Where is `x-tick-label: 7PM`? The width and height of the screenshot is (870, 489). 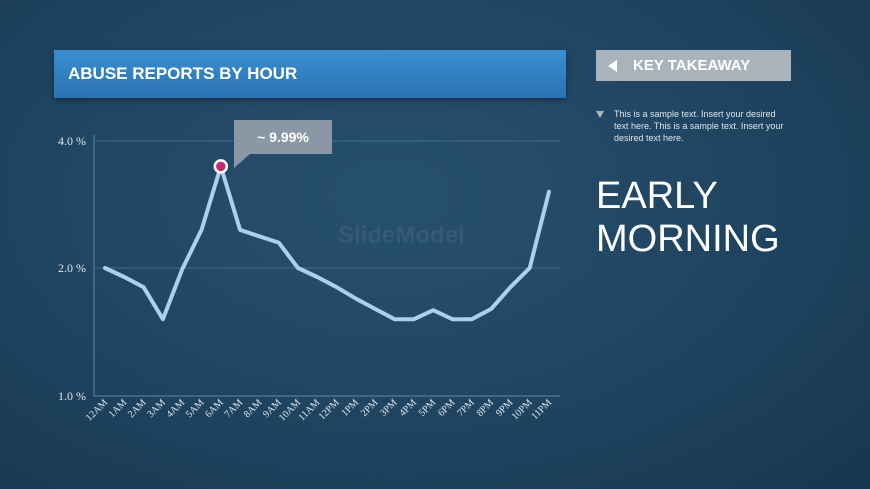 x-tick-label: 7PM is located at coordinates (466, 408).